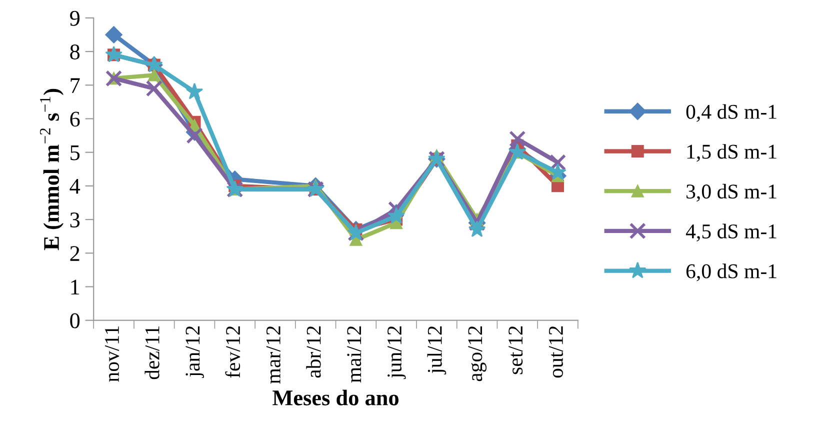 The height and width of the screenshot is (448, 814). What do you see at coordinates (75, 119) in the screenshot?
I see `y-tick-label: 6` at bounding box center [75, 119].